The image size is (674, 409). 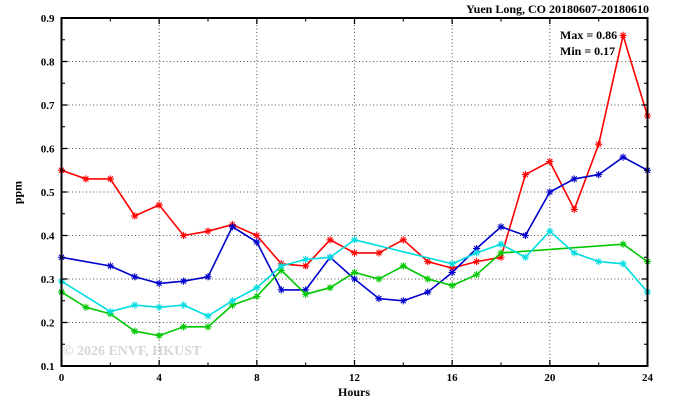 I want to click on x-tick-label: 24, so click(x=648, y=378).